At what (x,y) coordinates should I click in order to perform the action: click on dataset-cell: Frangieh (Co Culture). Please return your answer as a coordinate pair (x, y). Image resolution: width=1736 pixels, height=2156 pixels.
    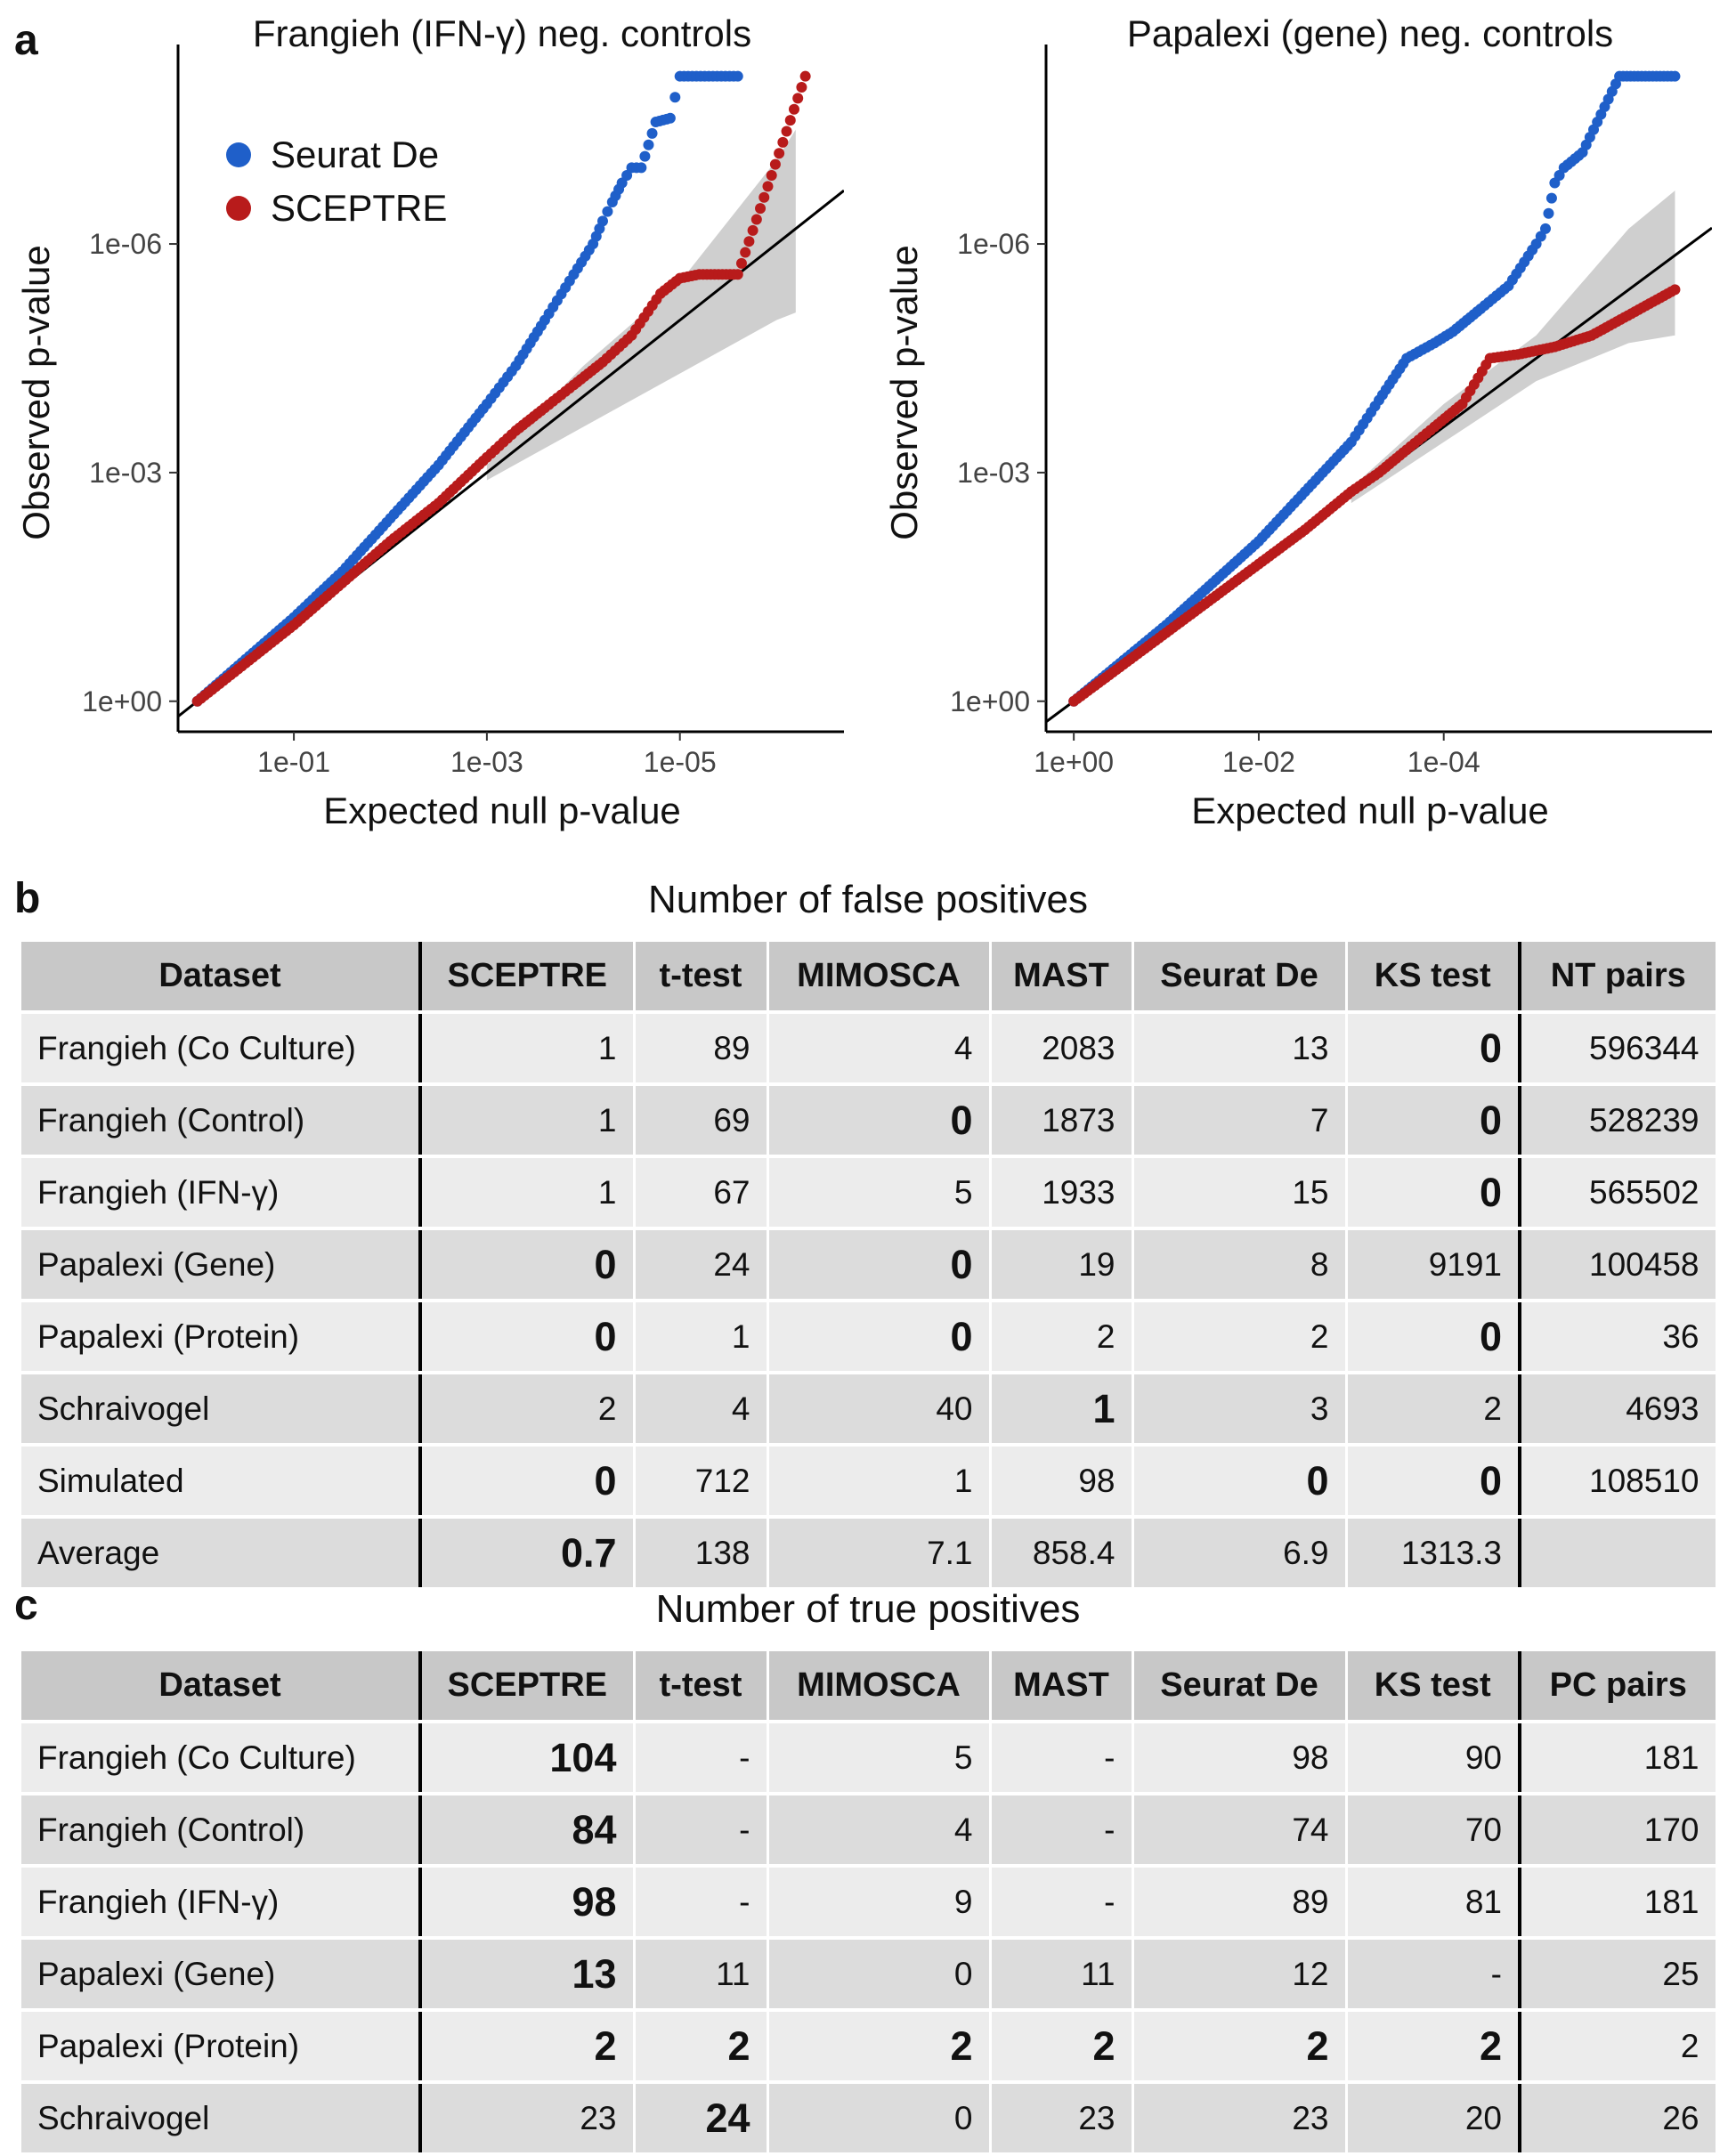
    Looking at the image, I should click on (221, 1049).